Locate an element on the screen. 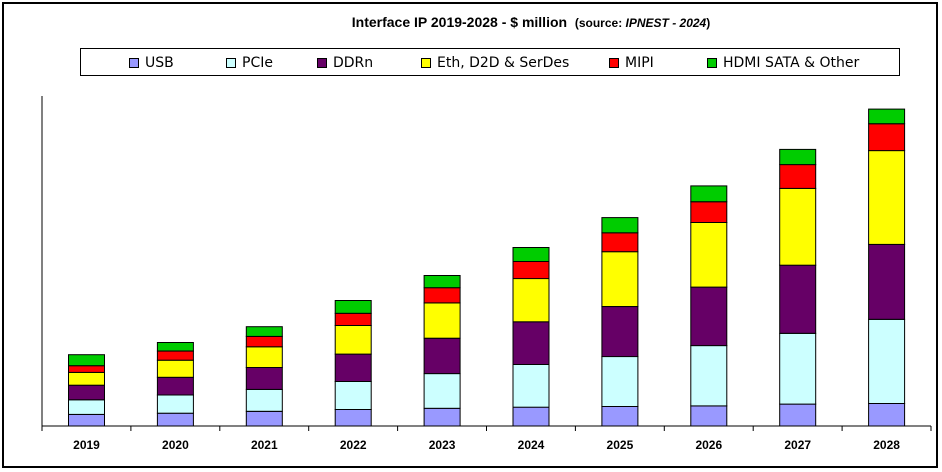 This screenshot has height=472, width=942. legend-item-eth: Eth, D2D & SerDes is located at coordinates (495, 63).